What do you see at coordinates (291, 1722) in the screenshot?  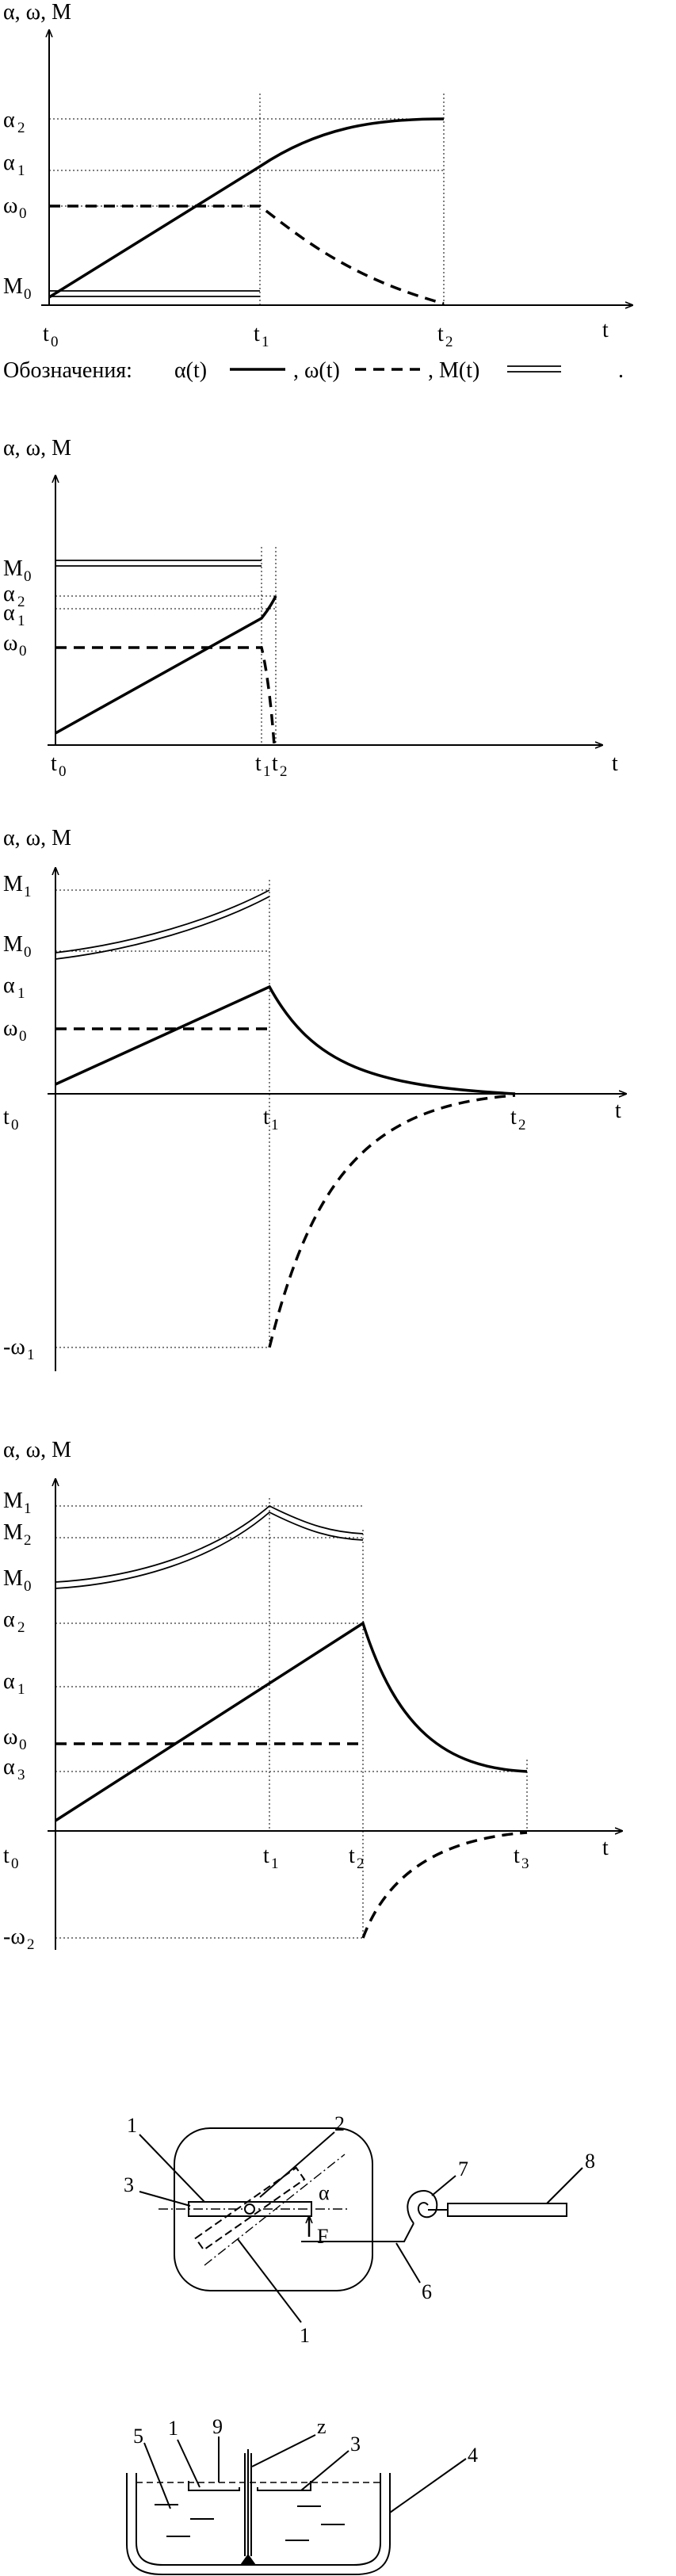 I see `panel-4-alpha-curve` at bounding box center [291, 1722].